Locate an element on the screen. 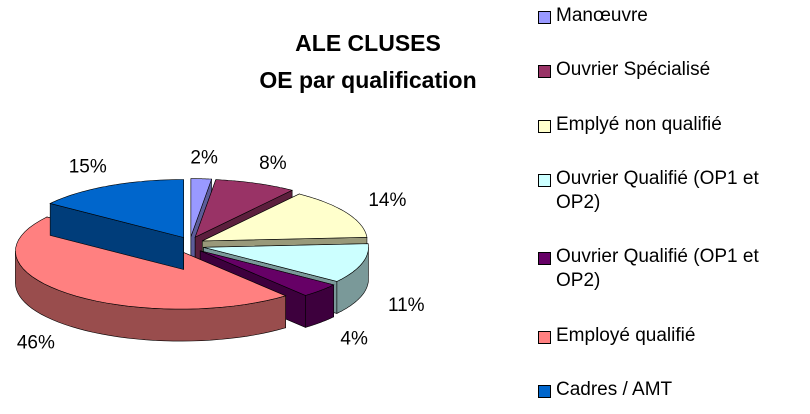 This screenshot has width=810, height=414. data-label: 11% is located at coordinates (406, 305).